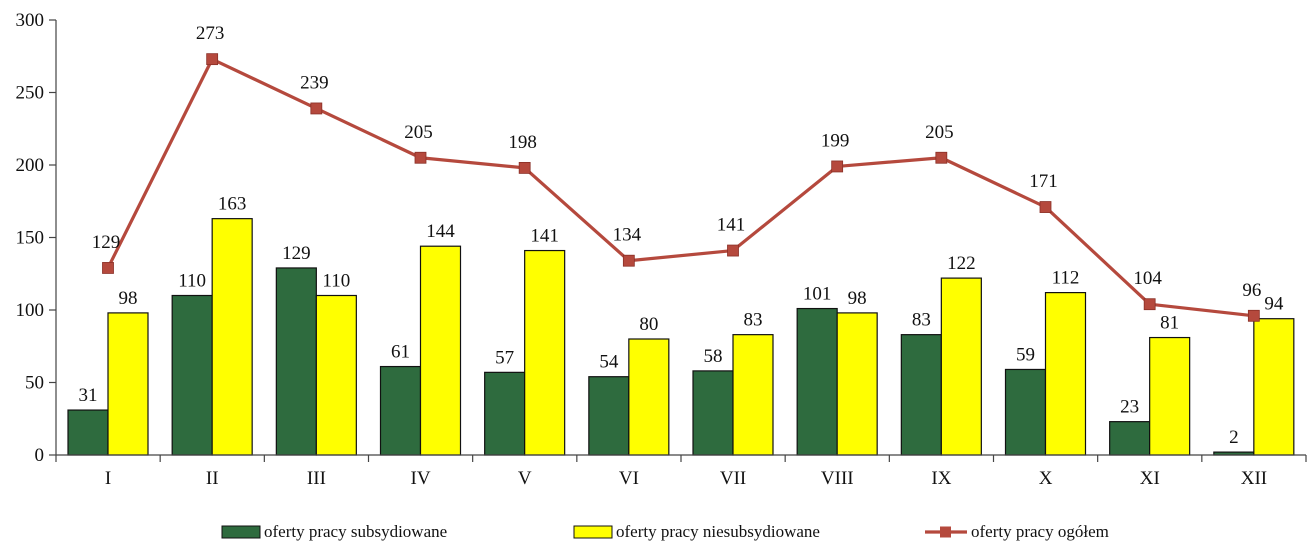 The height and width of the screenshot is (546, 1309). I want to click on bar-value-label: 129, so click(296, 253).